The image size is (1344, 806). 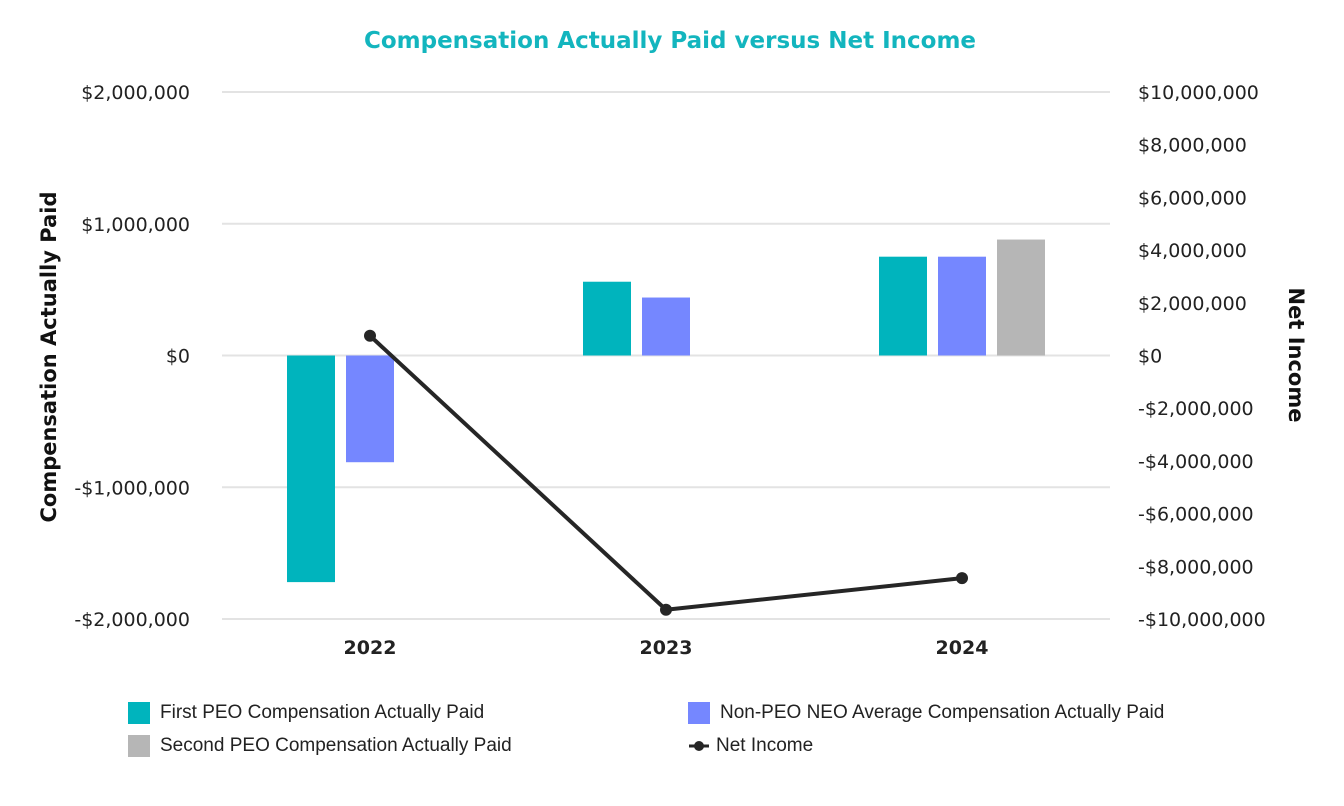 What do you see at coordinates (1198, 93) in the screenshot?
I see `y2-tick-label: $10,000,000` at bounding box center [1198, 93].